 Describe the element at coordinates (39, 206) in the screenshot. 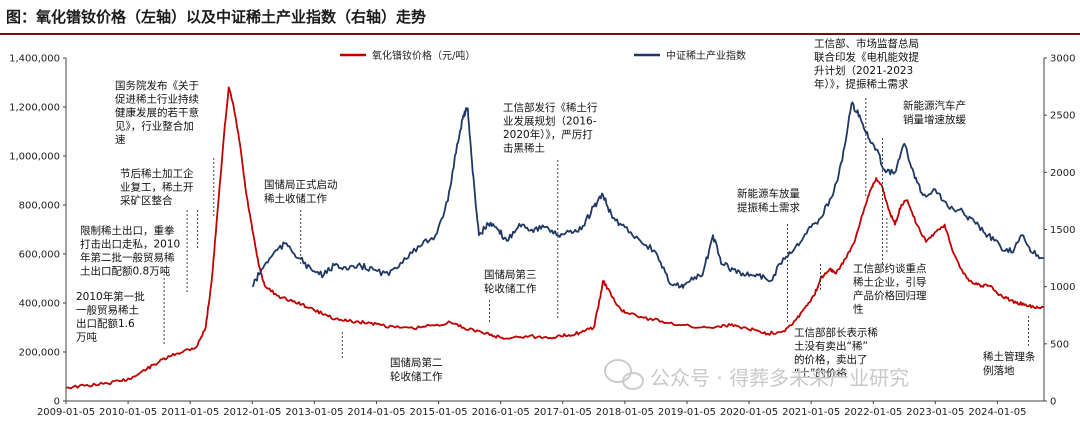

I see `y-left-tick-label: 800,000` at that location.